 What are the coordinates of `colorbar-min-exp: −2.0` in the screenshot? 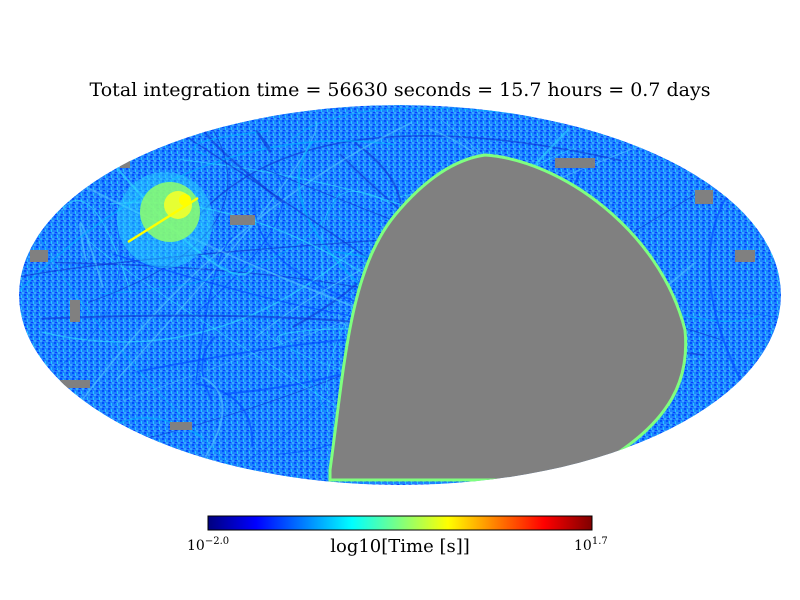 It's located at (217, 541).